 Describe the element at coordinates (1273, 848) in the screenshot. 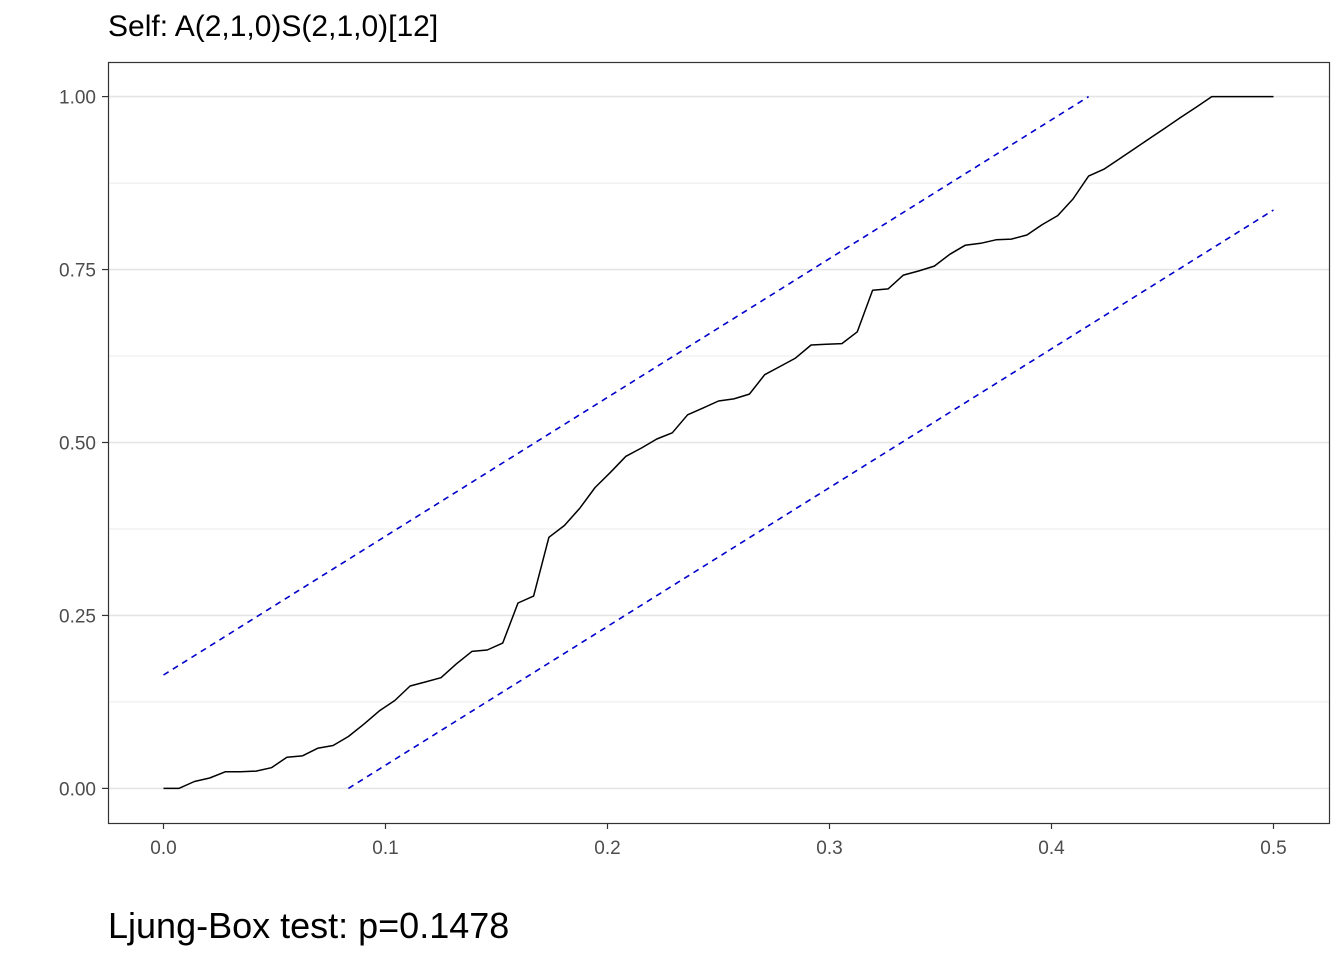

I see `x-tick-label: 0.5` at that location.